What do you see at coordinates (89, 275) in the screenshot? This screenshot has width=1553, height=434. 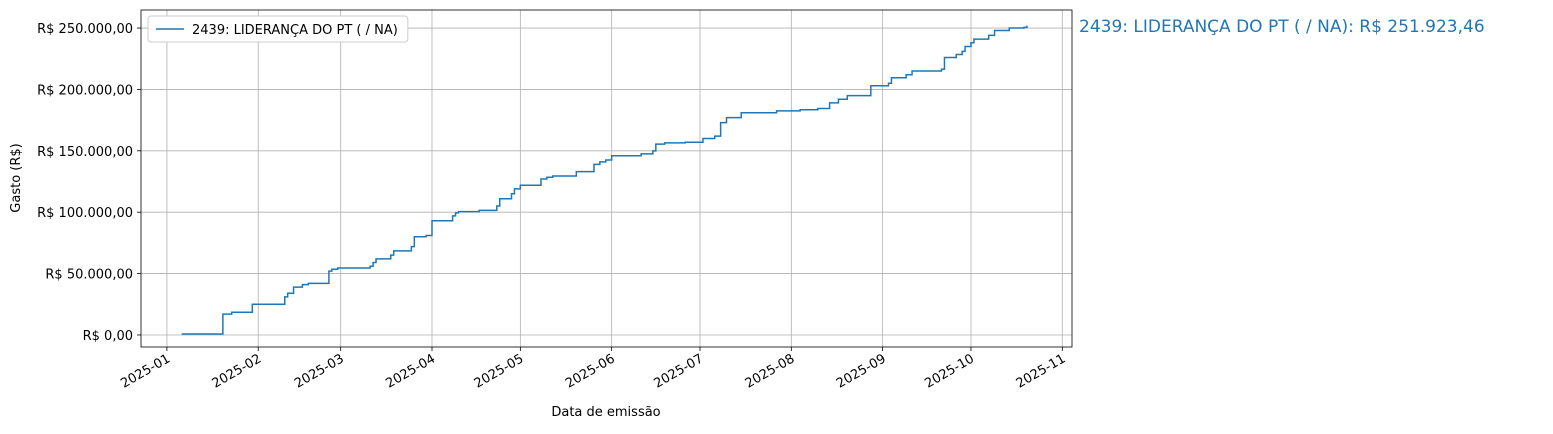 I see `y-tick-label: R$ 50.000,00` at bounding box center [89, 275].